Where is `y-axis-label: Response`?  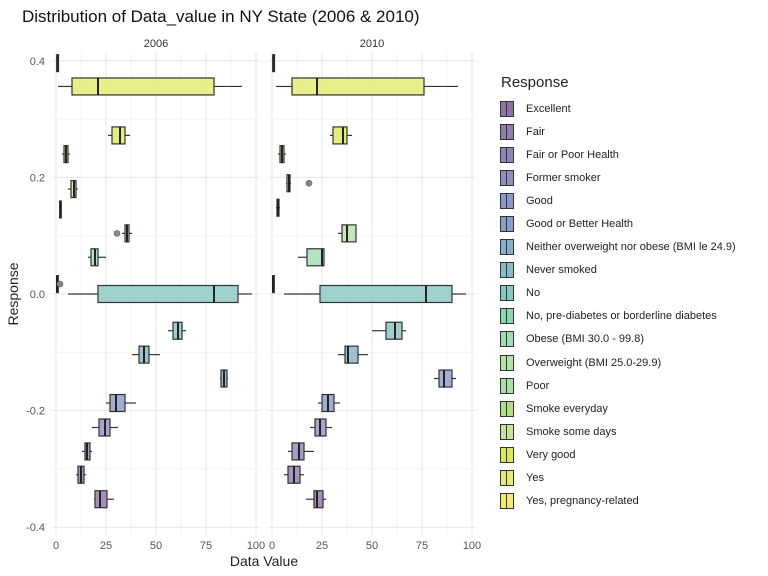 y-axis-label: Response is located at coordinates (13, 293).